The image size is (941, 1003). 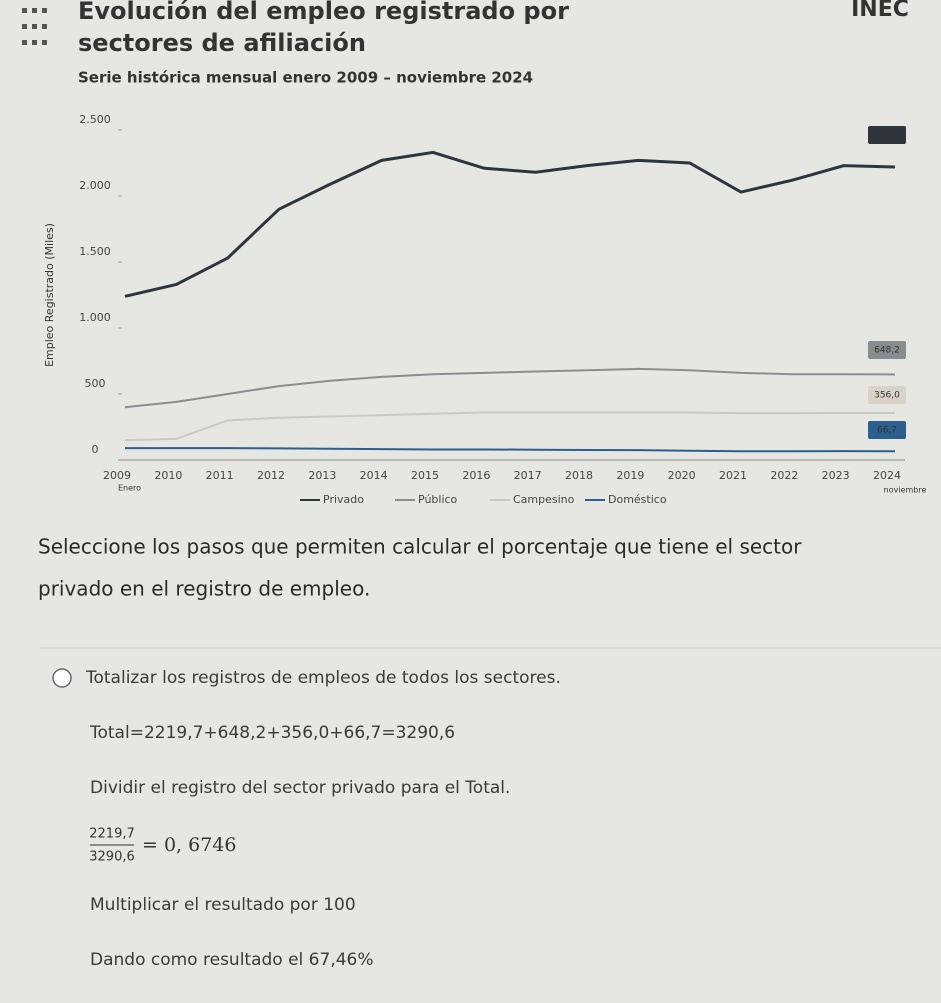 What do you see at coordinates (129, 488) in the screenshot?
I see `x-start-label: Enero` at bounding box center [129, 488].